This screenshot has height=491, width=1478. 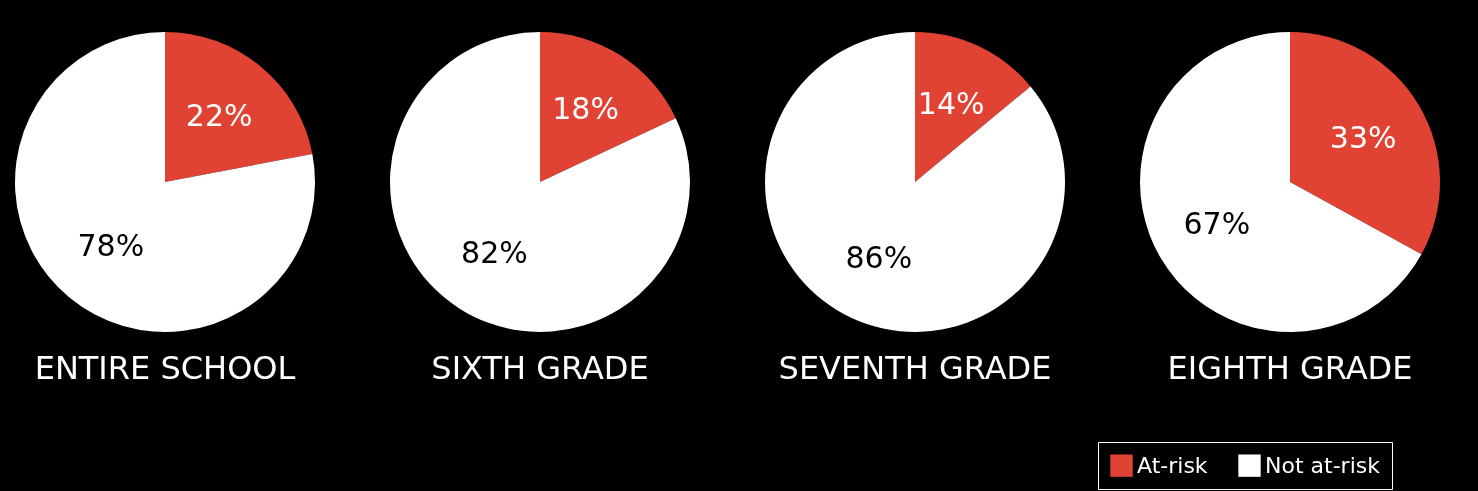 What do you see at coordinates (540, 368) in the screenshot?
I see `text: SIXTH GRADE` at bounding box center [540, 368].